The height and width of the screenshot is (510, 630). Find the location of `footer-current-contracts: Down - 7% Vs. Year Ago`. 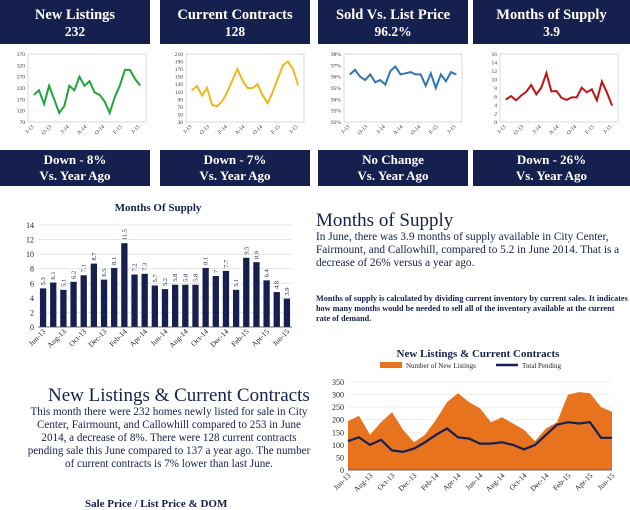

footer-current-contracts: Down - 7% Vs. Year Ago is located at coordinates (235, 168).